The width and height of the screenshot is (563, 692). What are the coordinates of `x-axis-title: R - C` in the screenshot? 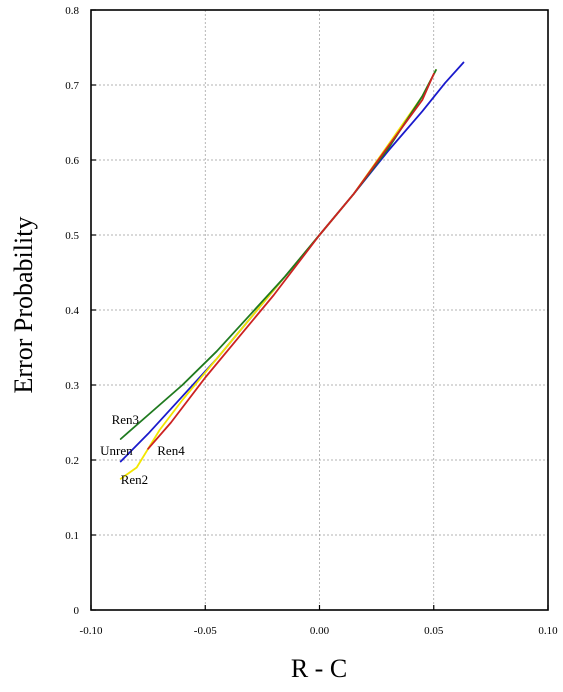 It's located at (319, 668).